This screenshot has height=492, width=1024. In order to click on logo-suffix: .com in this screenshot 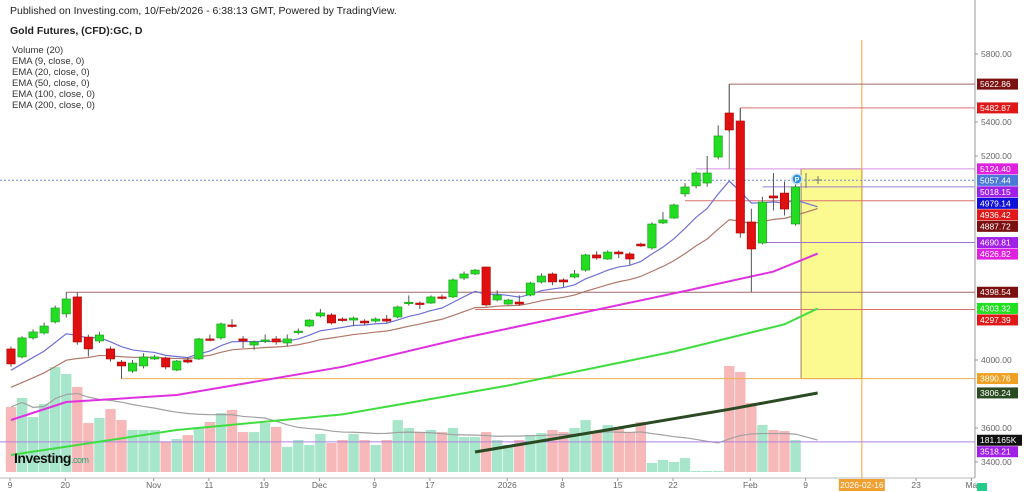, I will do `click(79, 460)`.